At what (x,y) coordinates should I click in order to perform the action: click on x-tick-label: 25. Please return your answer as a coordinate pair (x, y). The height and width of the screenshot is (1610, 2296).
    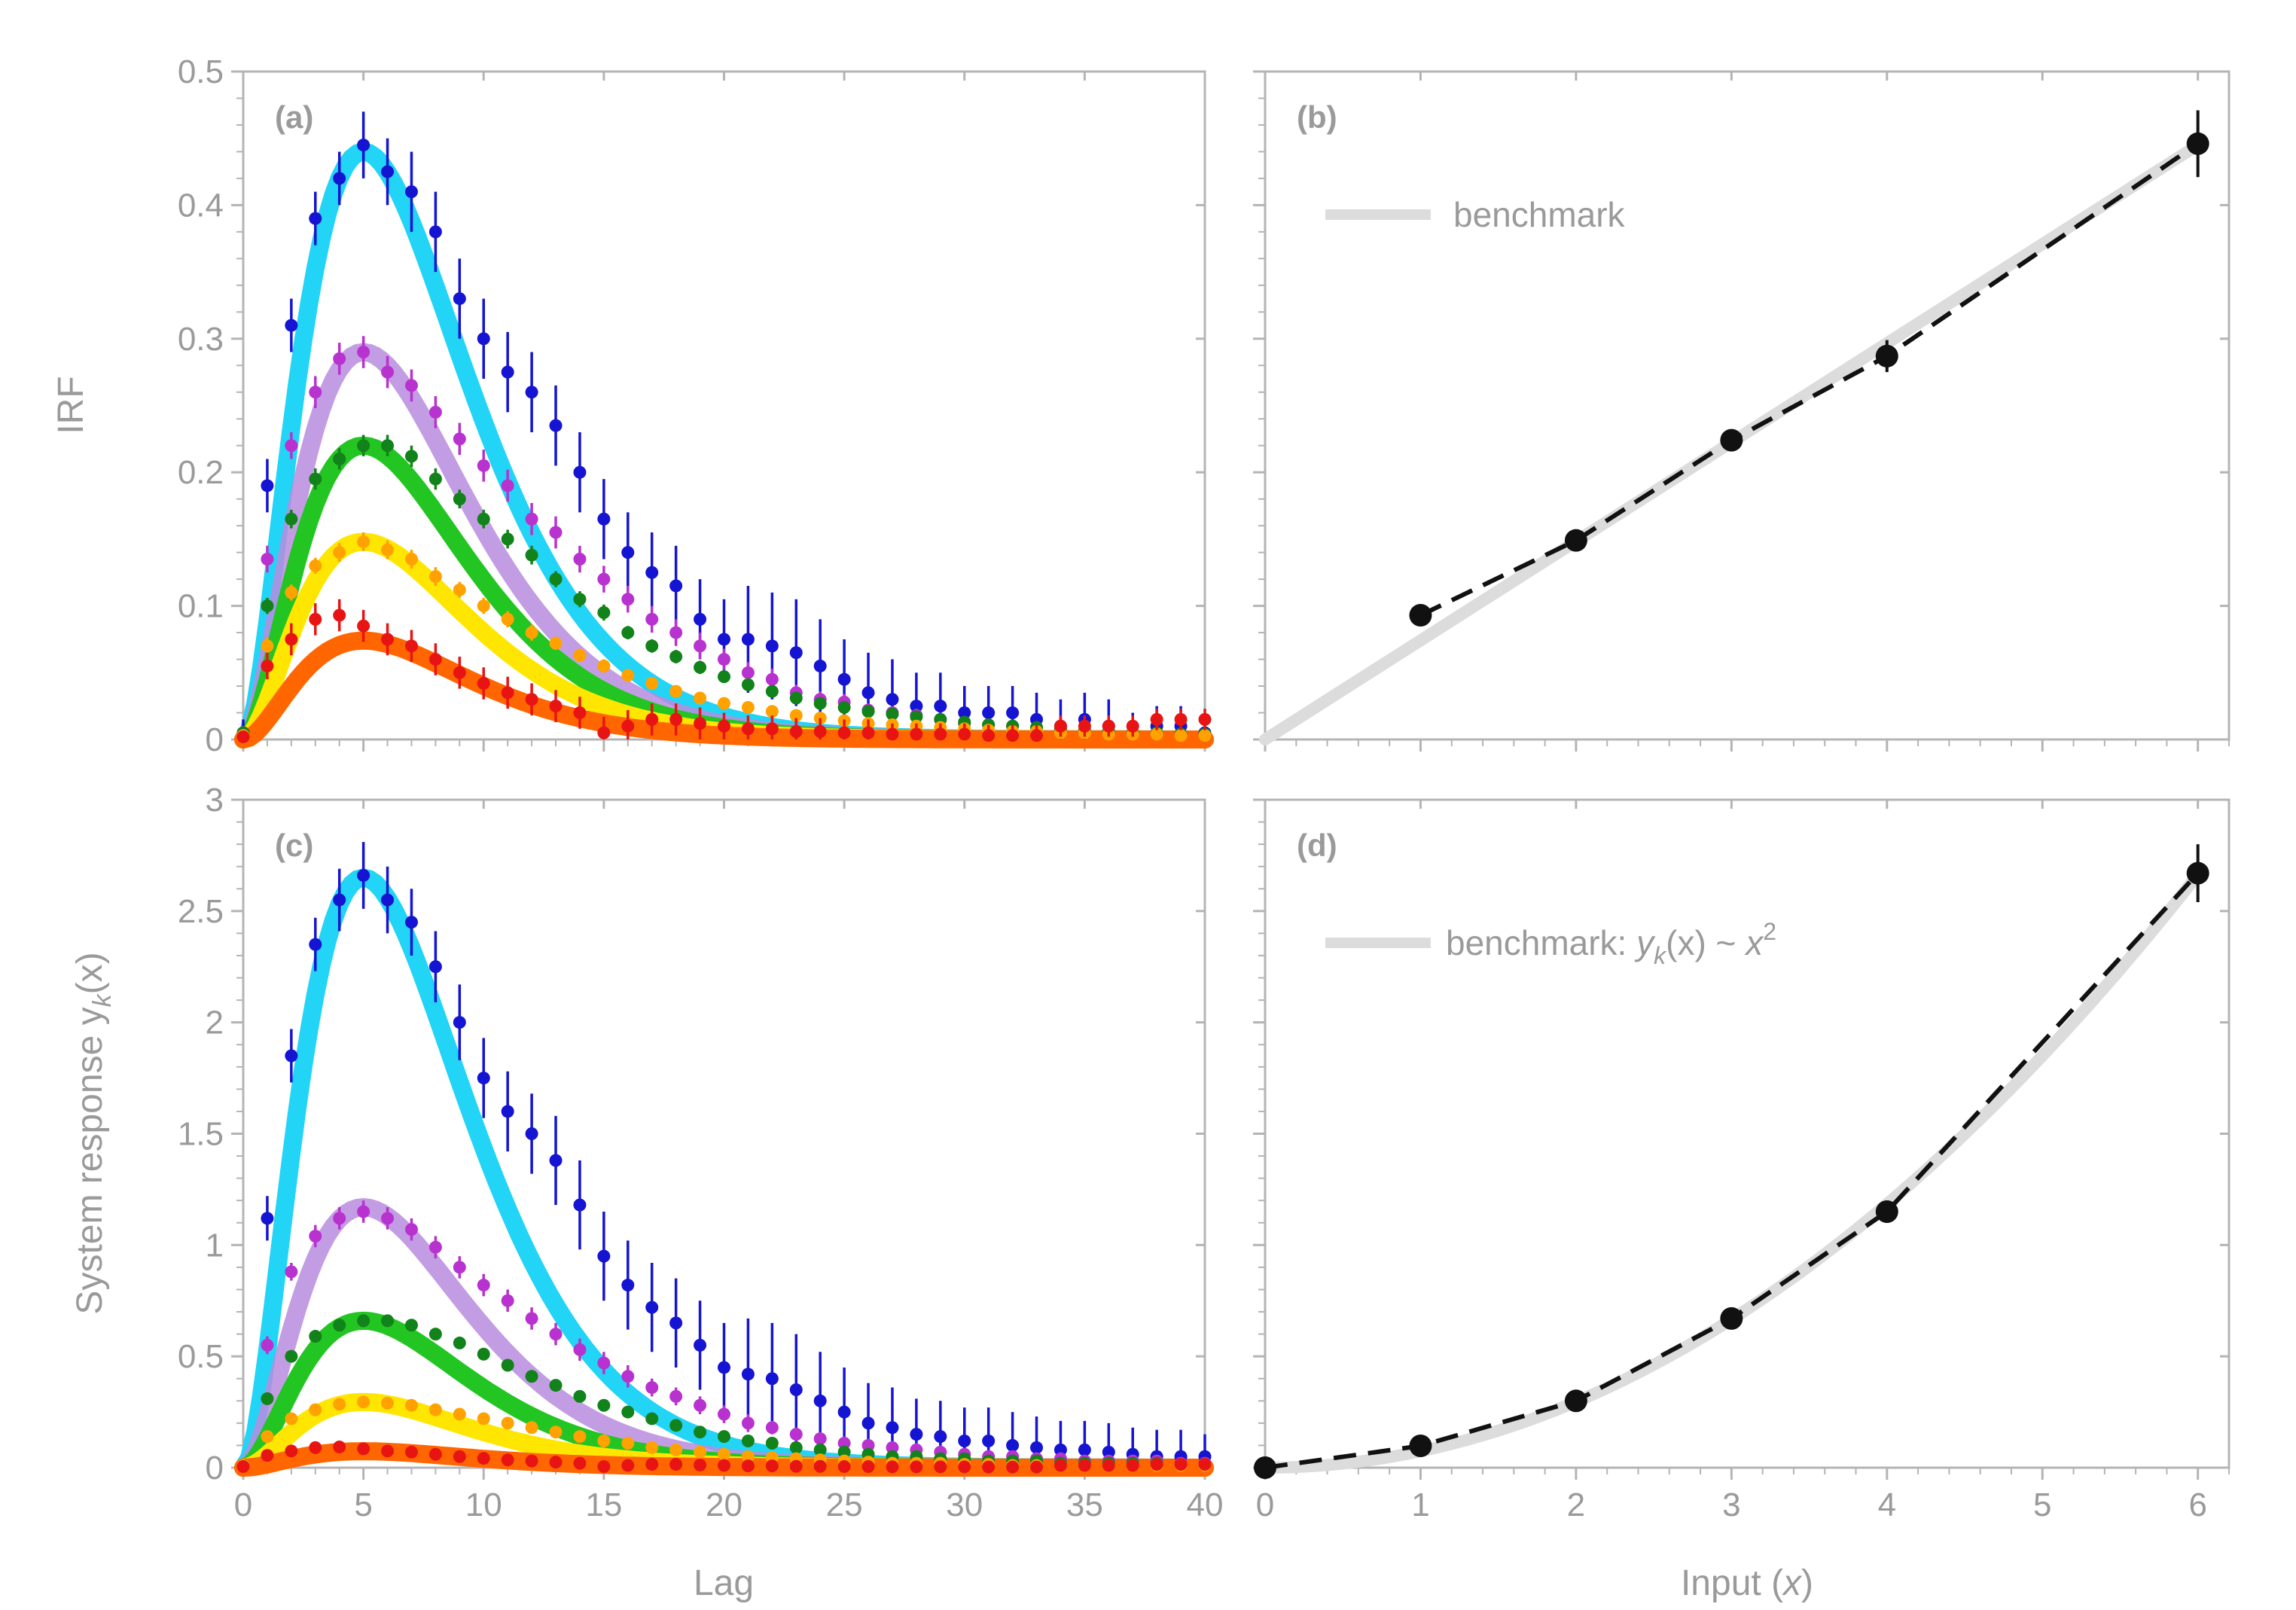
    Looking at the image, I should click on (845, 1505).